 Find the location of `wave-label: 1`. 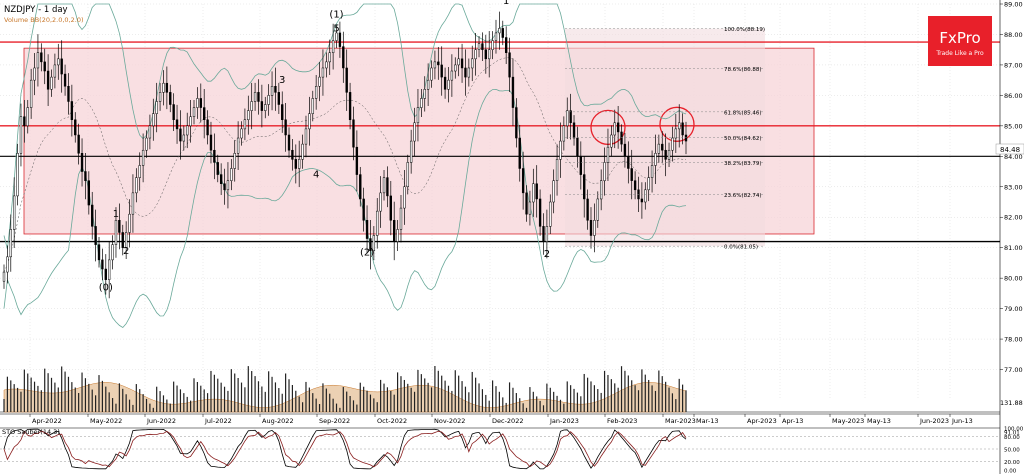

wave-label: 1 is located at coordinates (116, 214).